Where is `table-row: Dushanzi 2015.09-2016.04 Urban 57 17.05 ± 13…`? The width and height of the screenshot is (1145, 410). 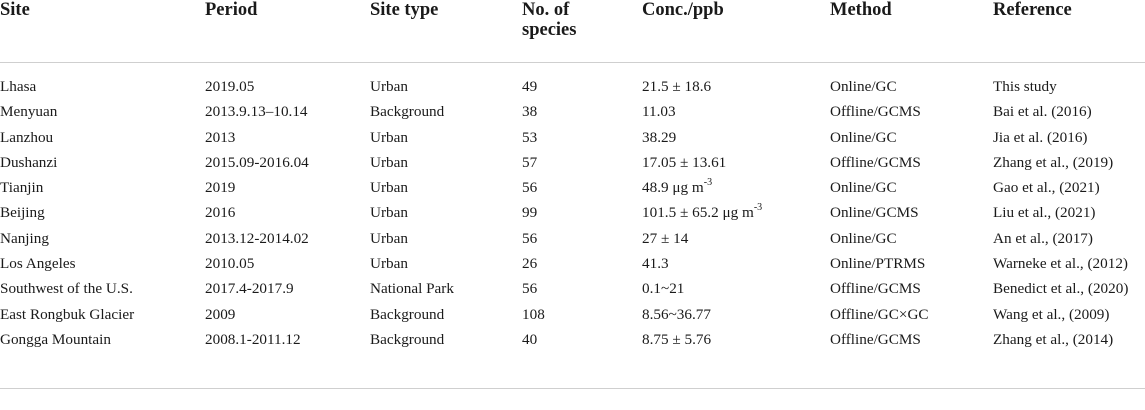 table-row: Dushanzi 2015.09-2016.04 Urban 57 17.05 ± 13… is located at coordinates (572, 162).